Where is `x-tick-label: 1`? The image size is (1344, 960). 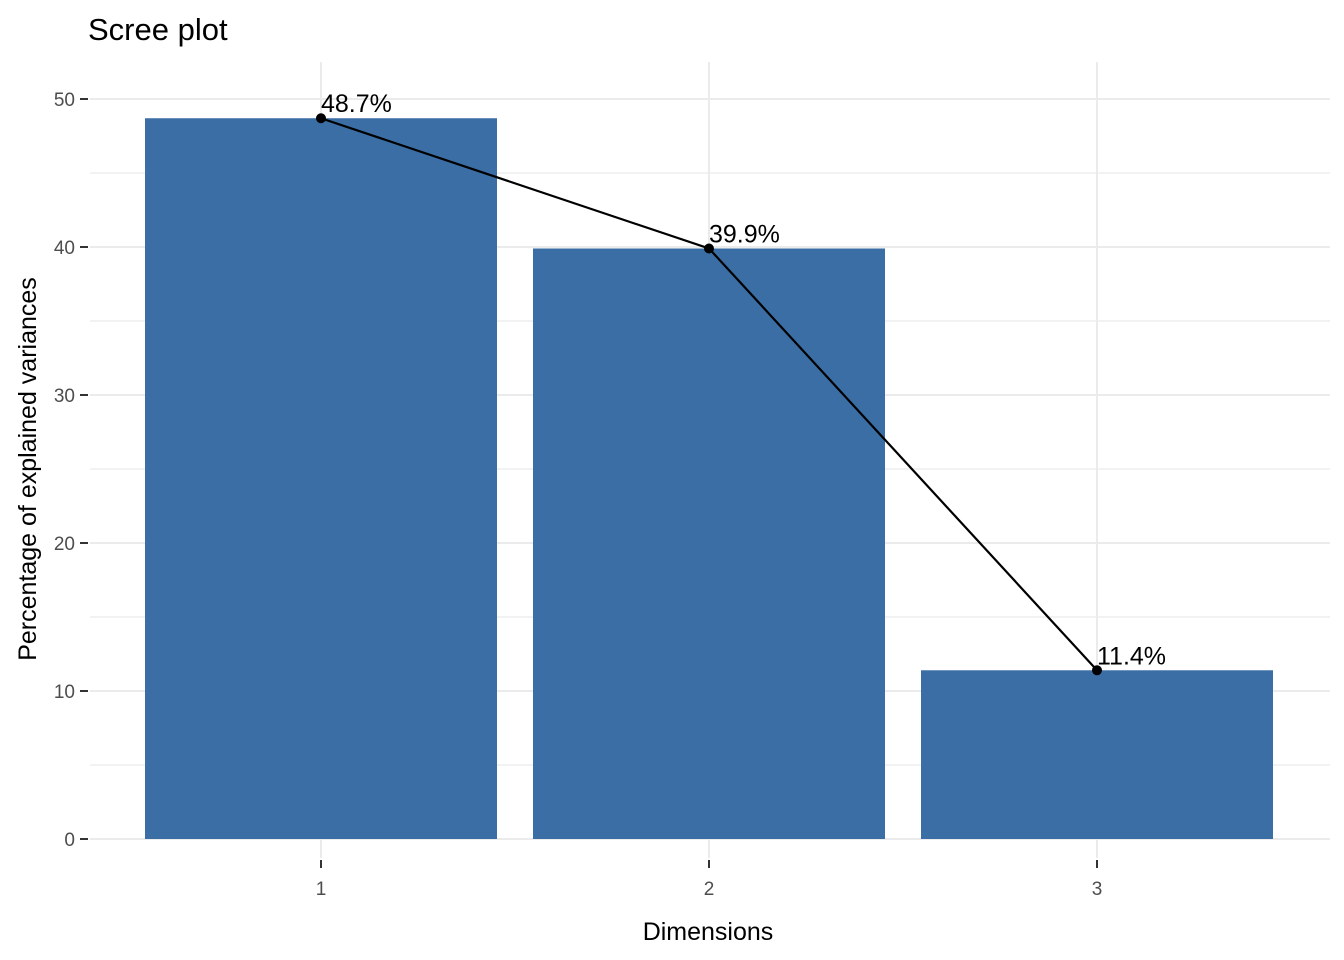
x-tick-label: 1 is located at coordinates (321, 889).